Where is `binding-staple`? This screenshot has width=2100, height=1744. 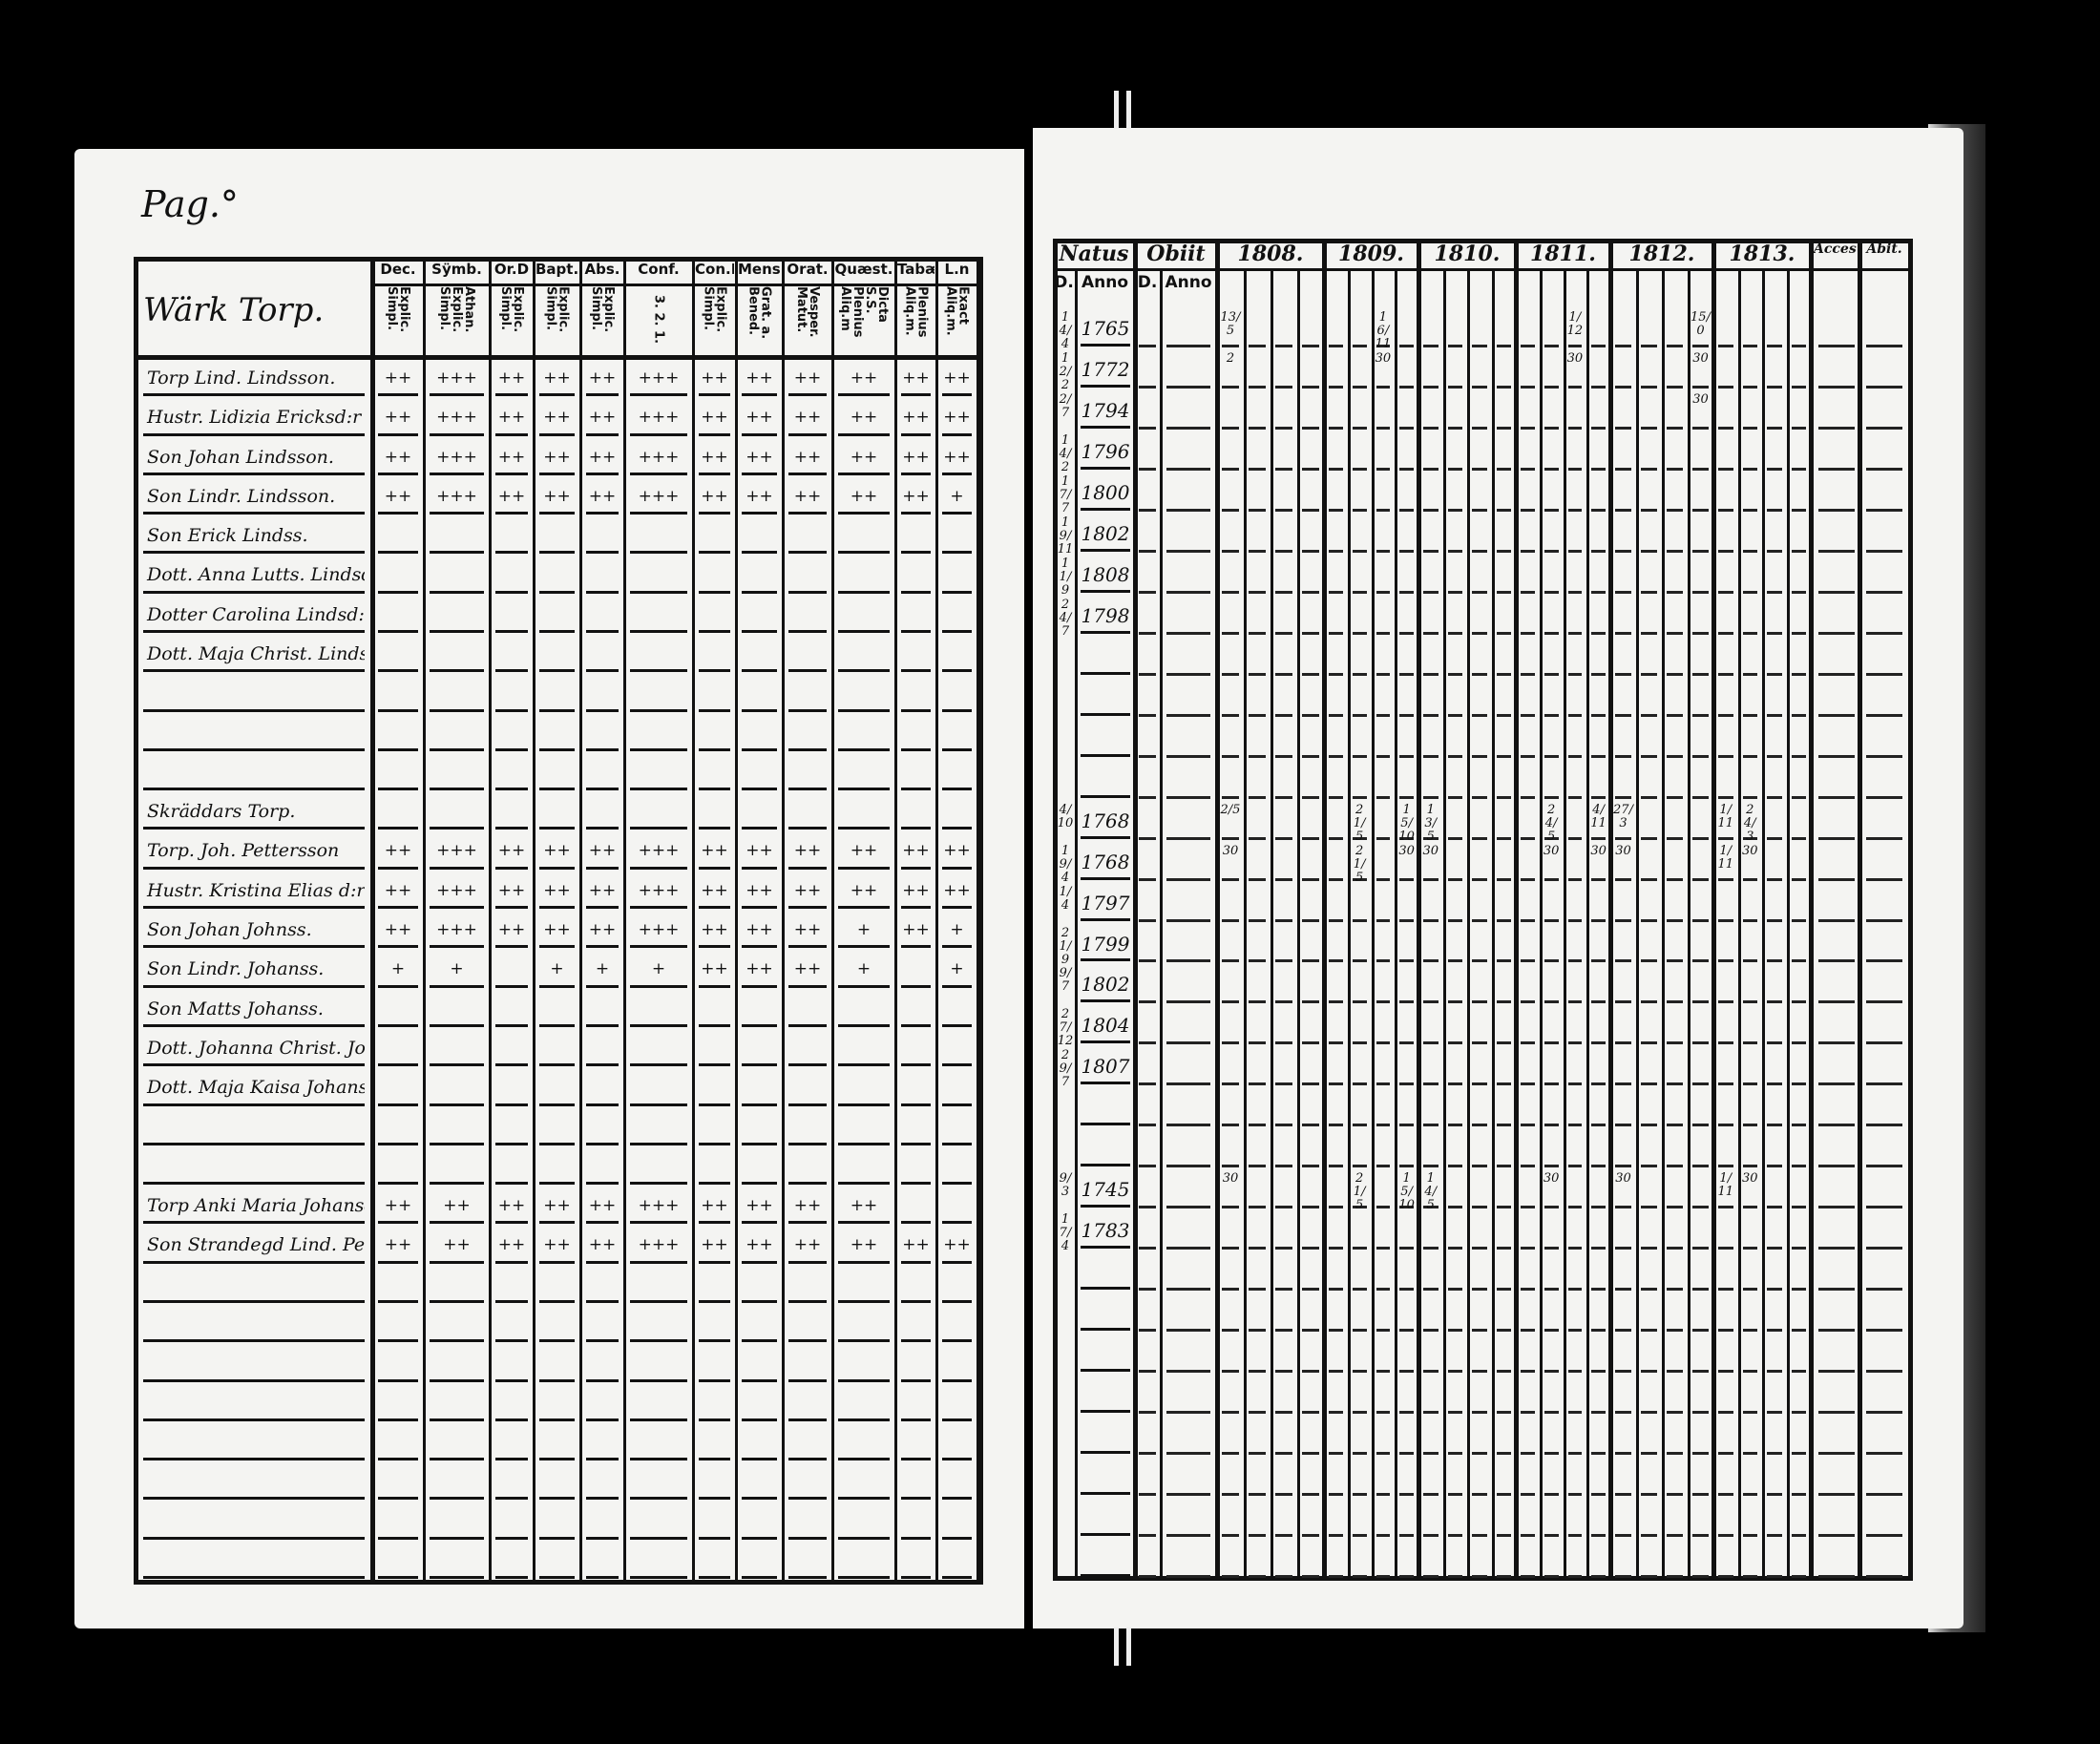 binding-staple is located at coordinates (1129, 1647).